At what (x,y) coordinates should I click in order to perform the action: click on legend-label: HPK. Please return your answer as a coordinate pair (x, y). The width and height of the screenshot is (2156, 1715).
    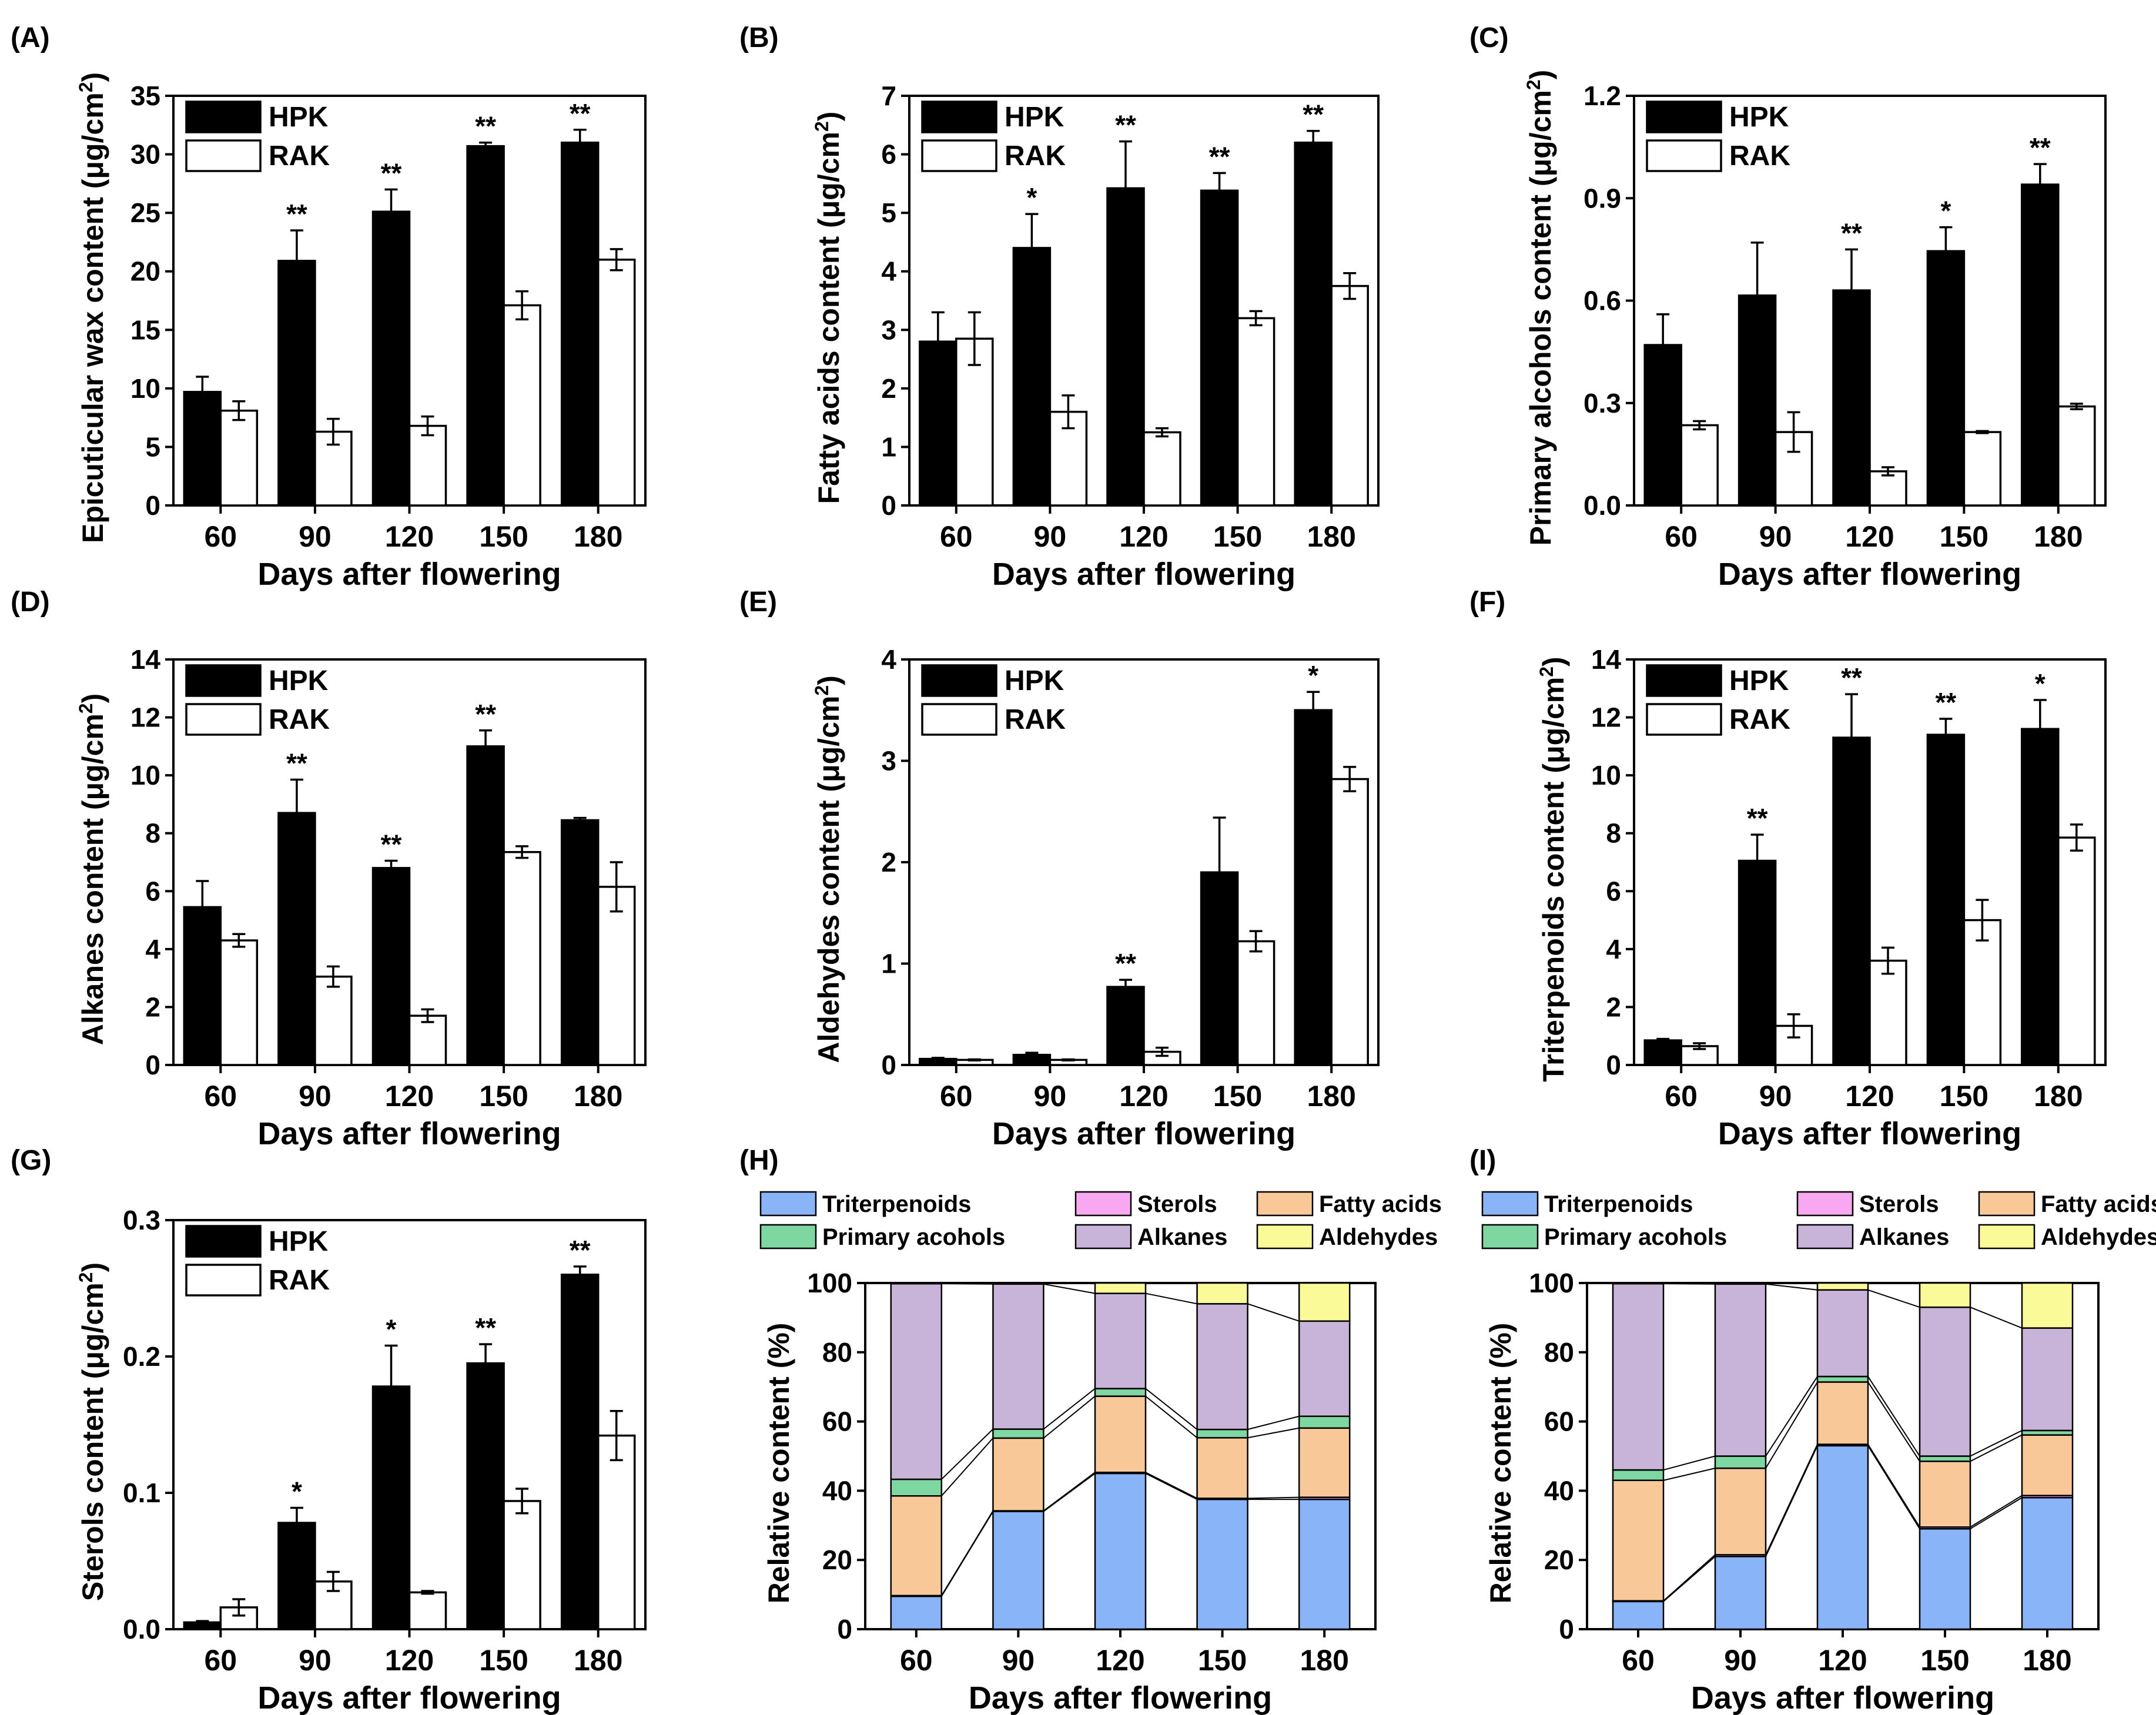
    Looking at the image, I should click on (1034, 680).